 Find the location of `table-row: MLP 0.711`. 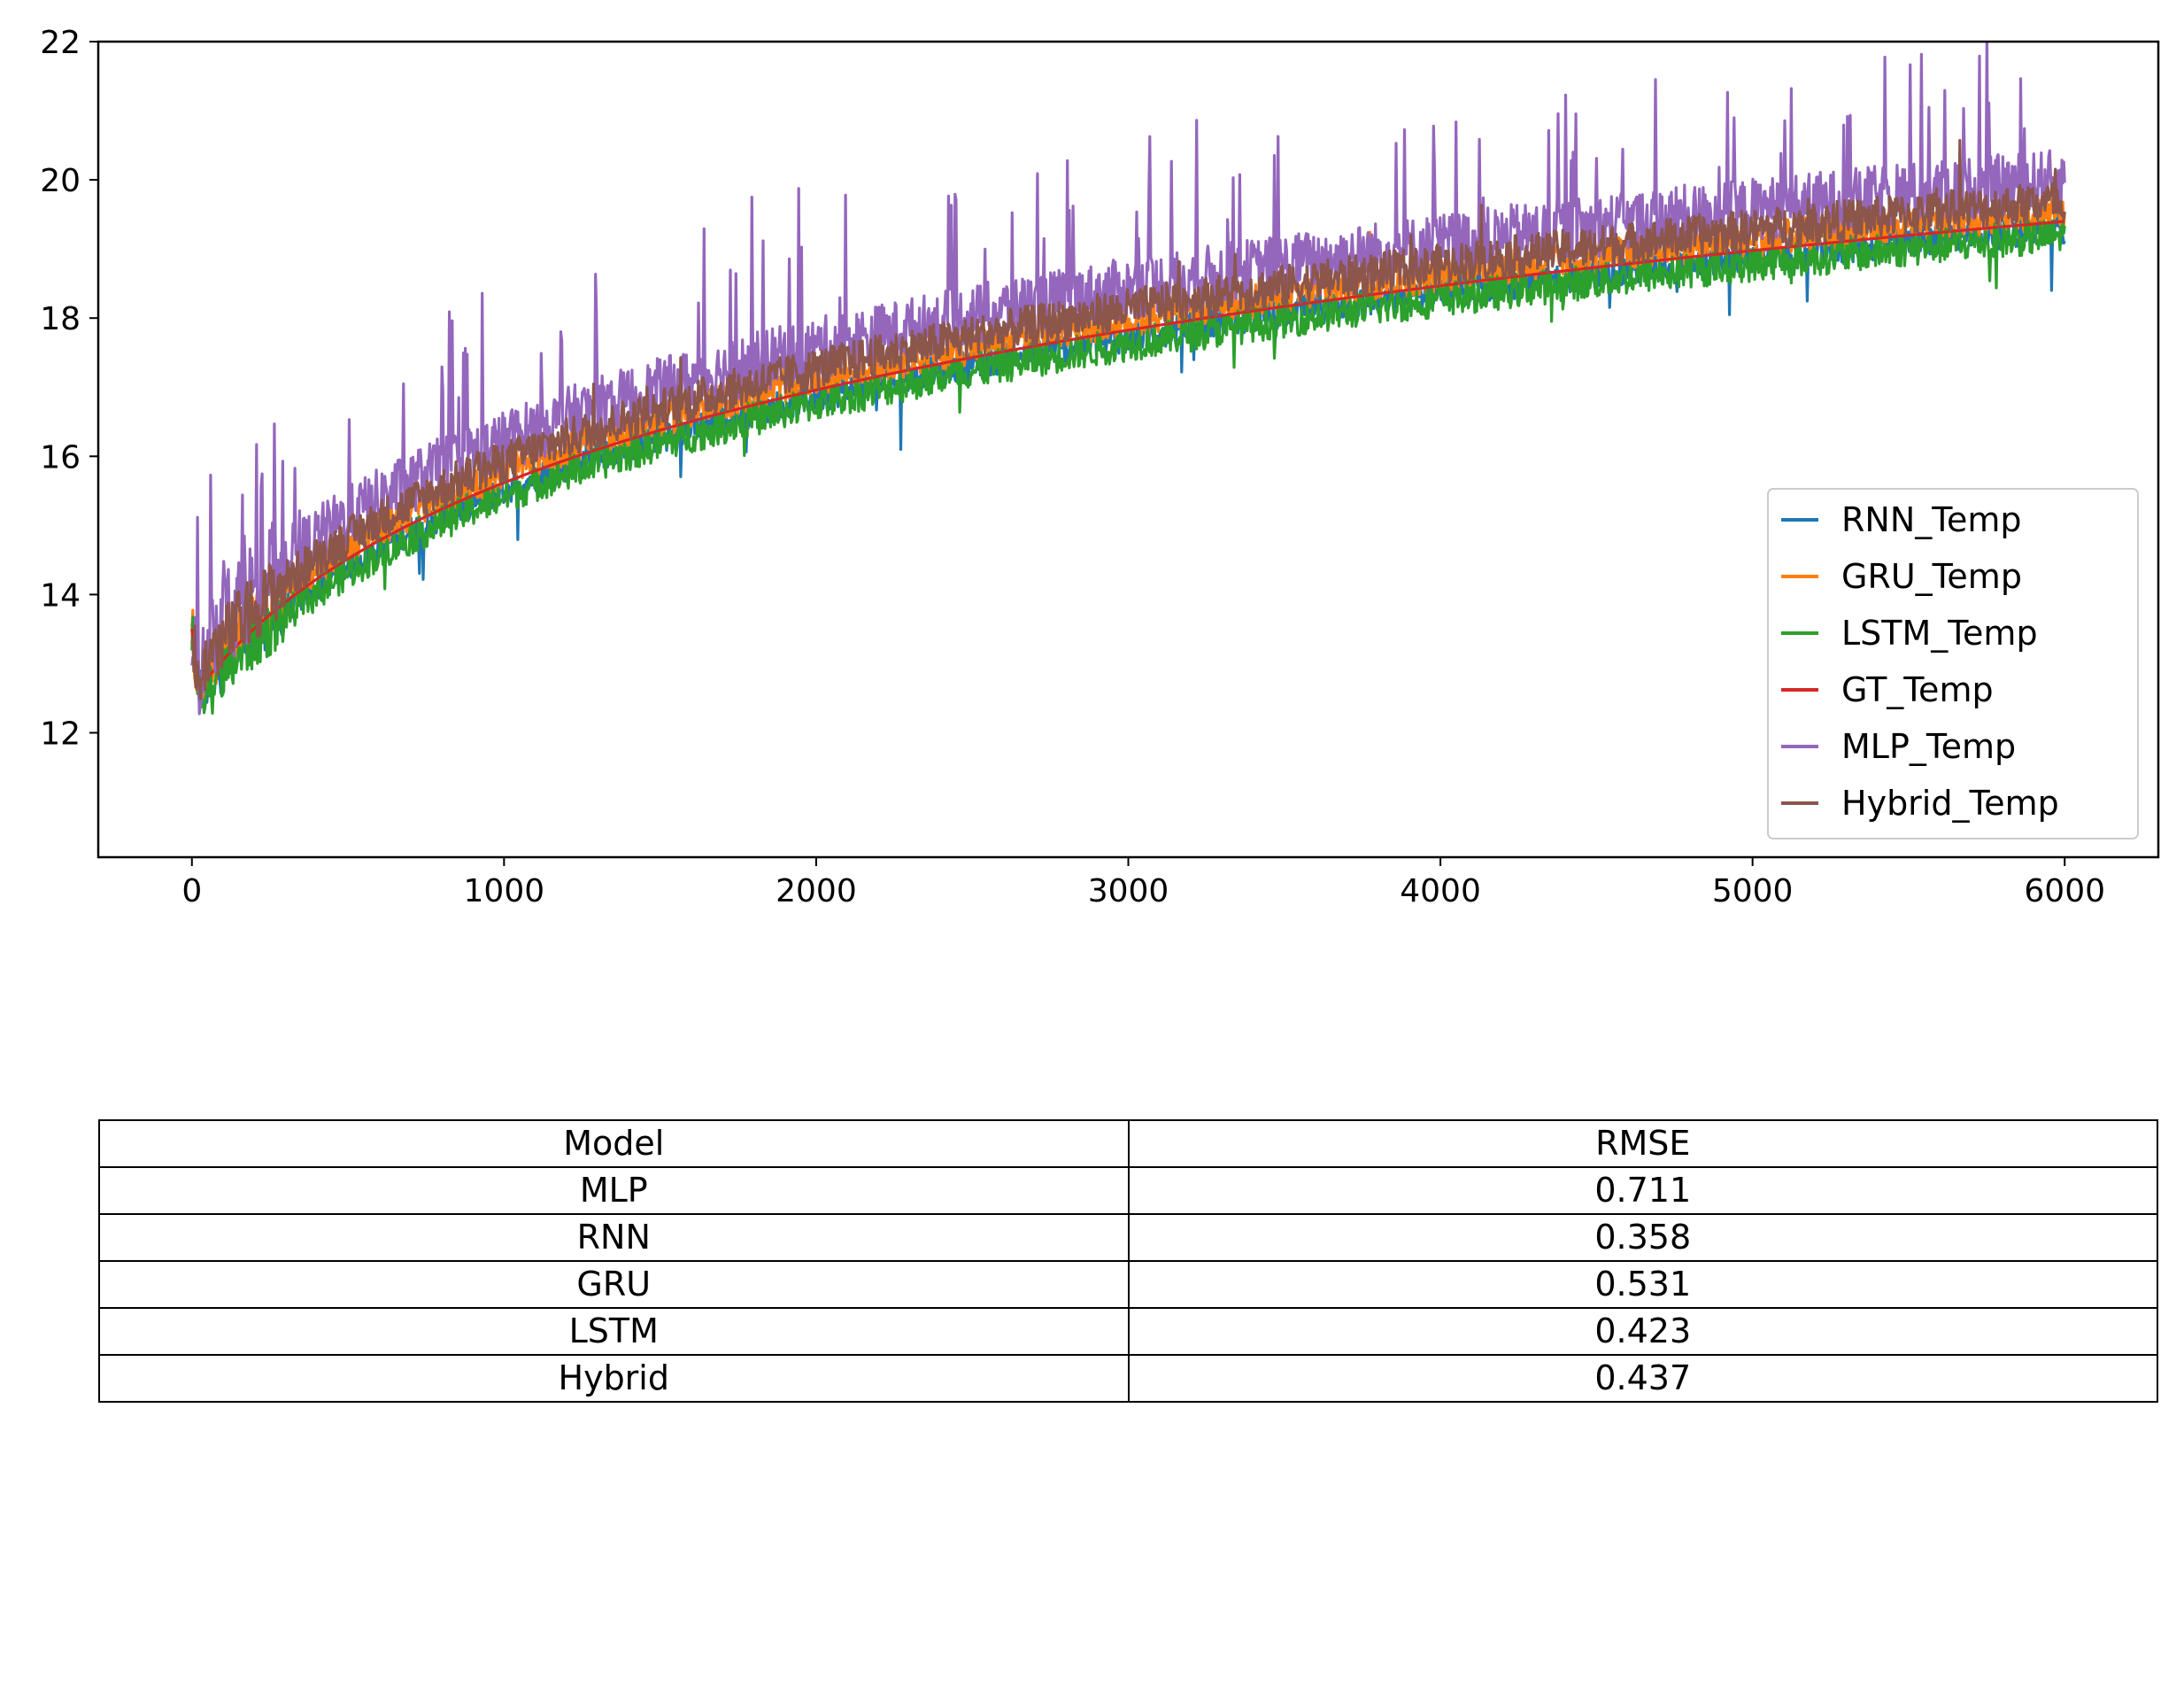

table-row: MLP 0.711 is located at coordinates (1128, 1190).